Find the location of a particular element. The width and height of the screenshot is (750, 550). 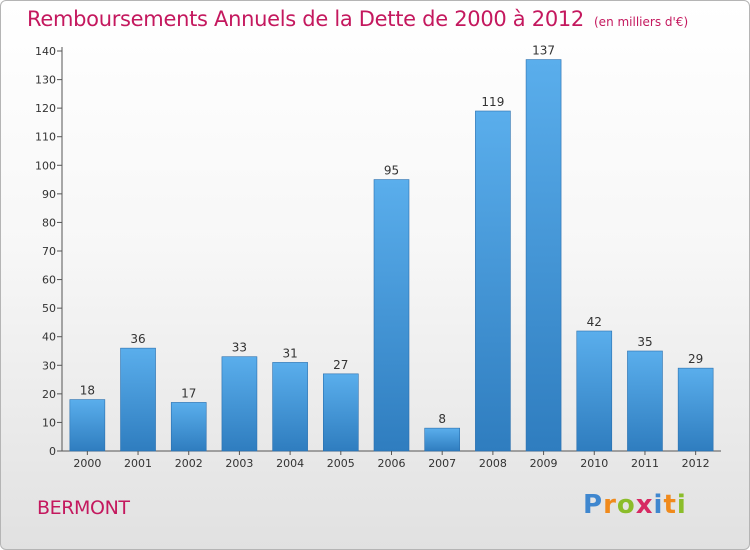

data-label: 33 is located at coordinates (239, 348).